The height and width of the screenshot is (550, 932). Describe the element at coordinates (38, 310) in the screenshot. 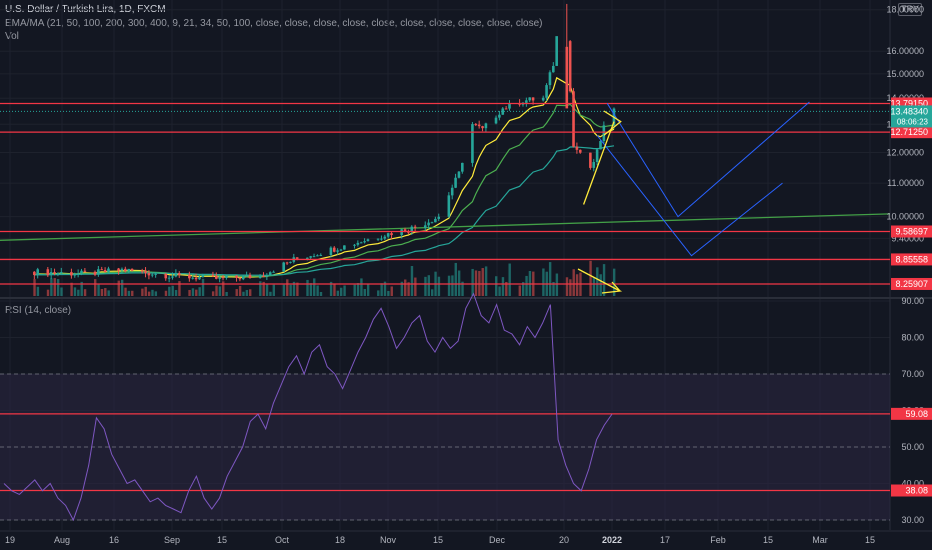

I see `rsi-indicator-legend: RSI (14, close)` at that location.